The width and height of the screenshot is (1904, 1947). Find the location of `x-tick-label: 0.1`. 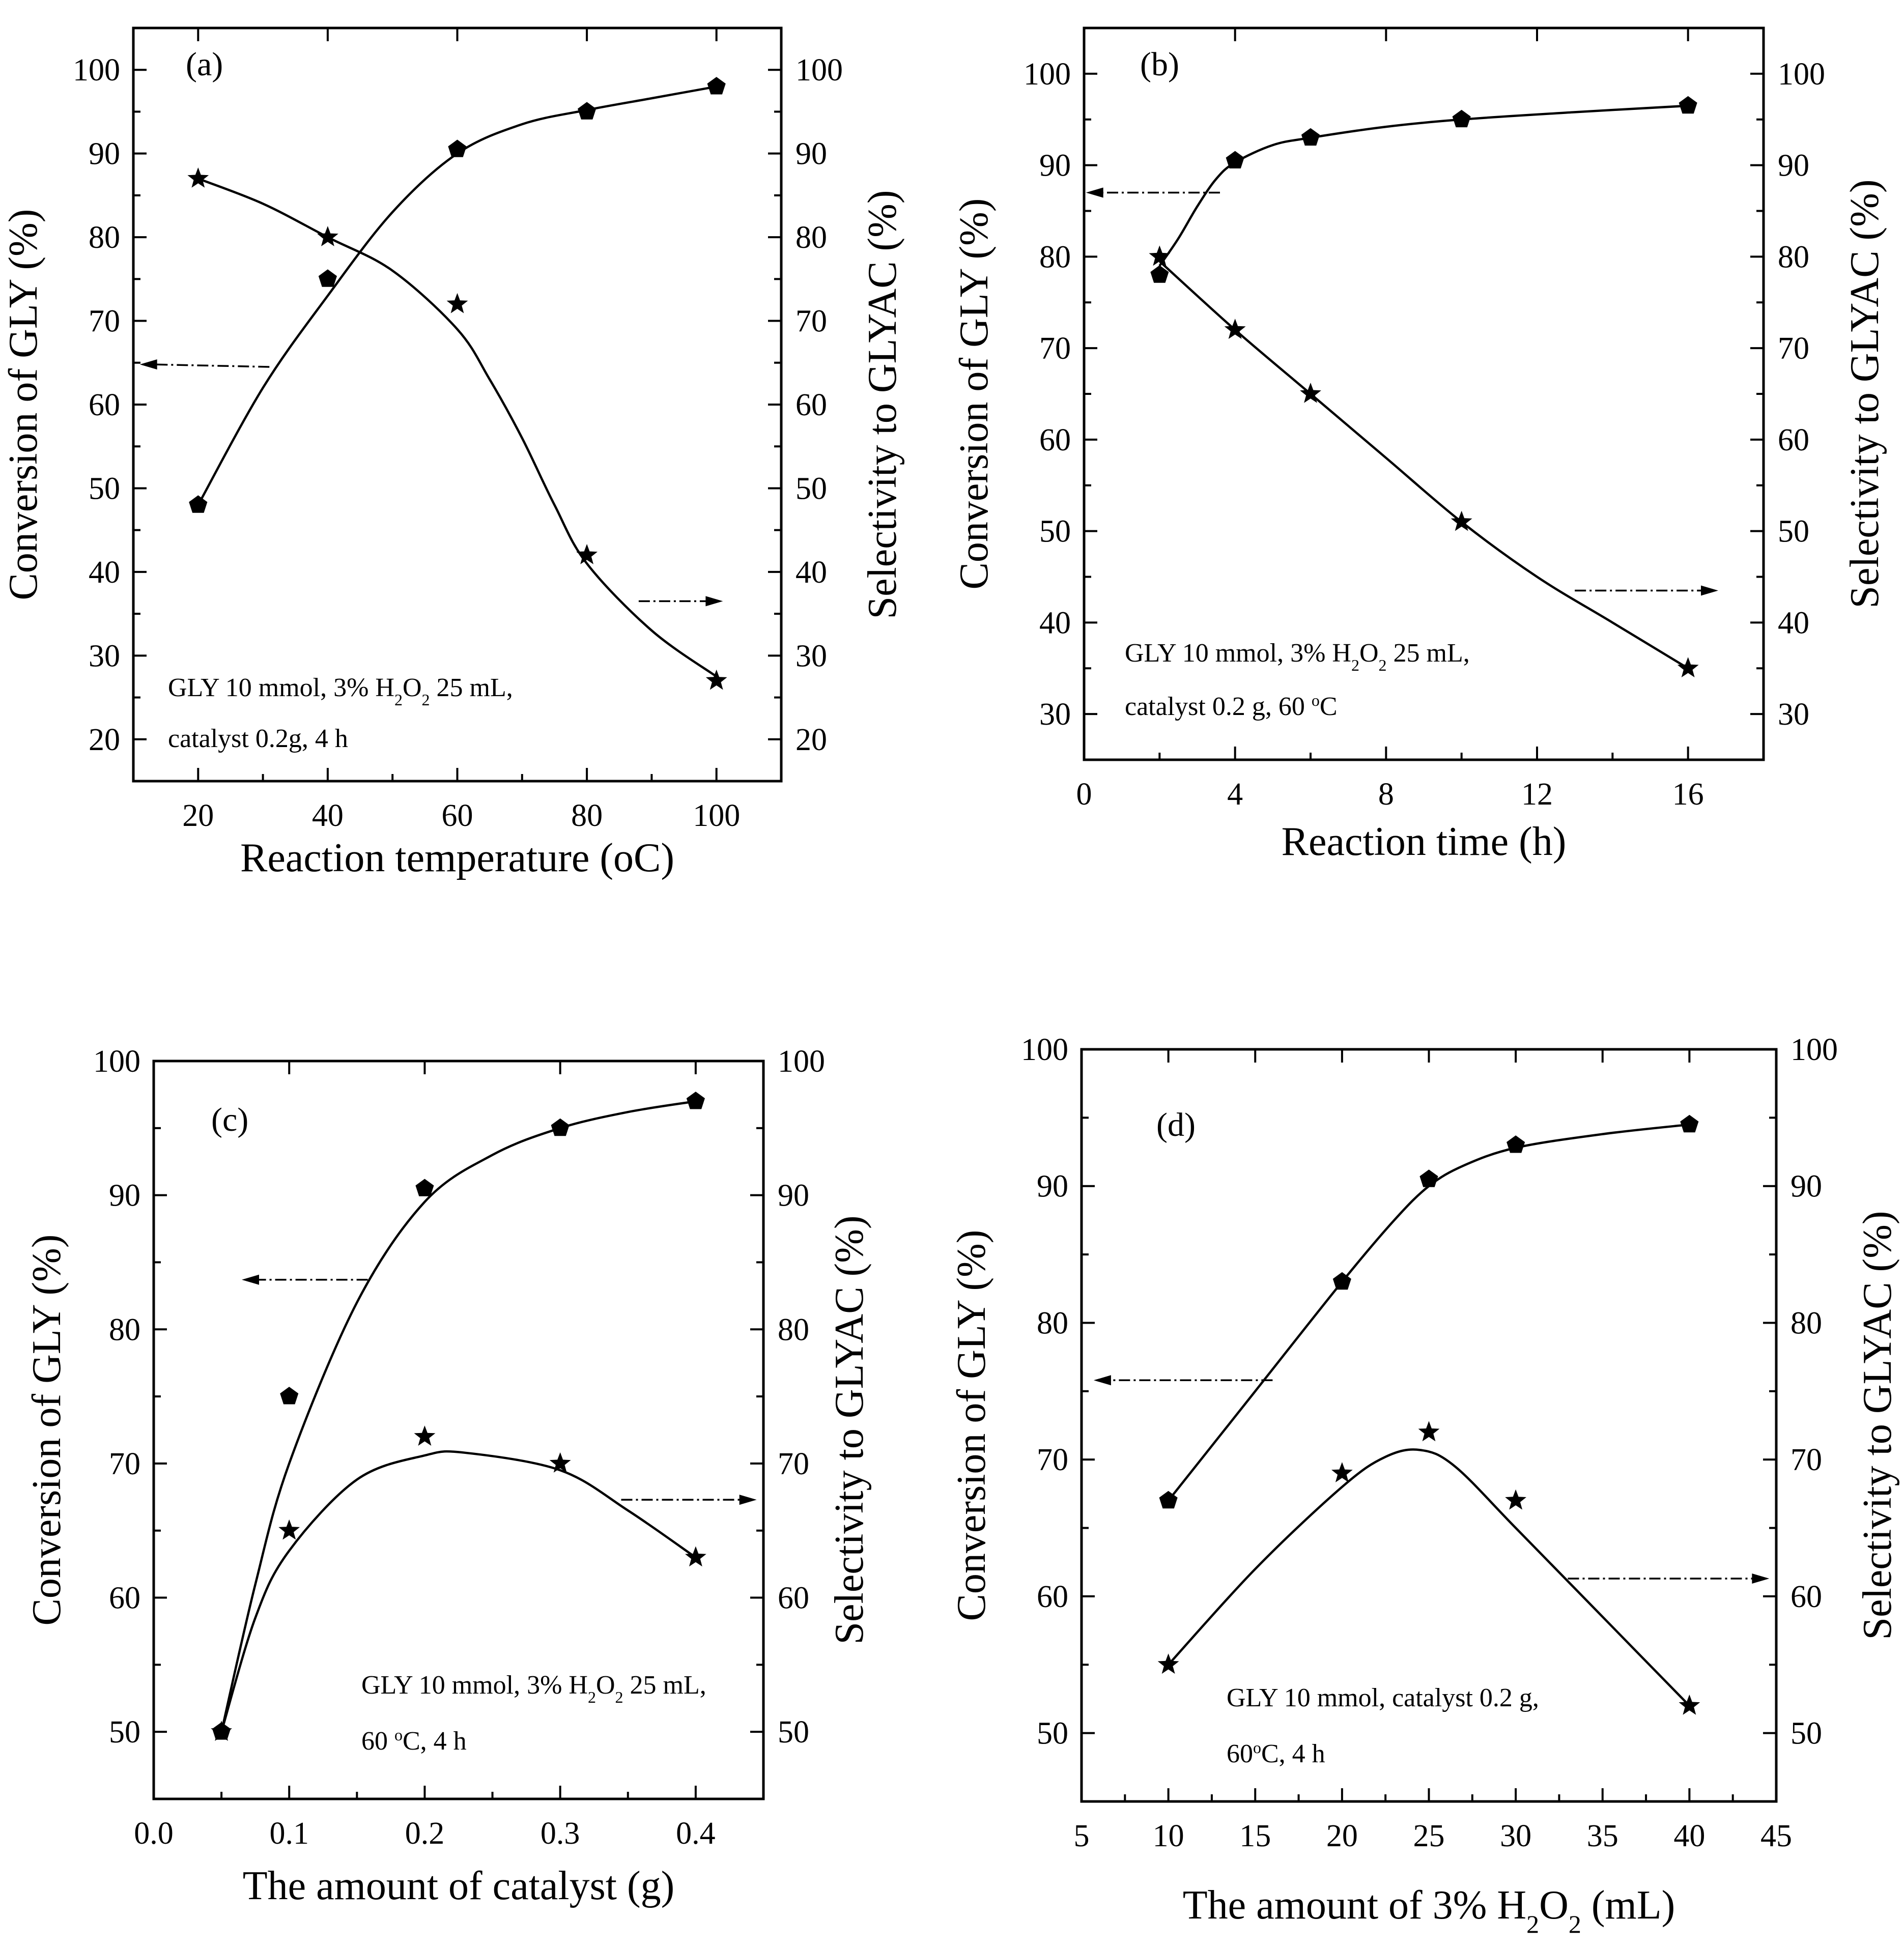

x-tick-label: 0.1 is located at coordinates (289, 1834).